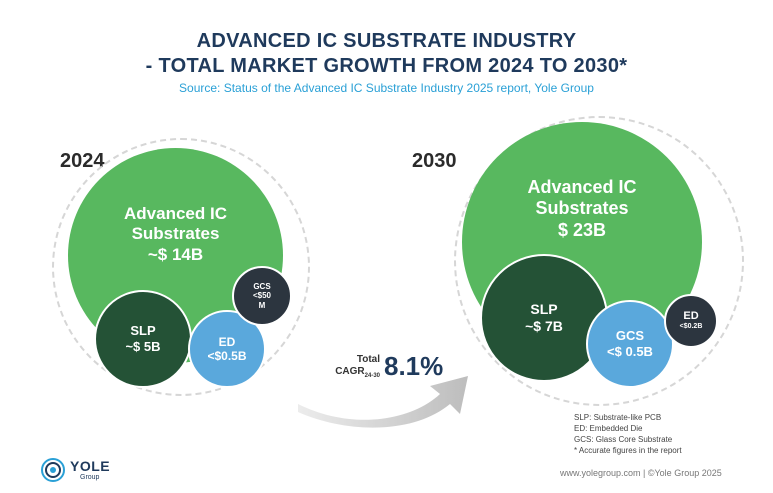 The width and height of the screenshot is (773, 493). I want to click on yole-logo-icon, so click(53, 470).